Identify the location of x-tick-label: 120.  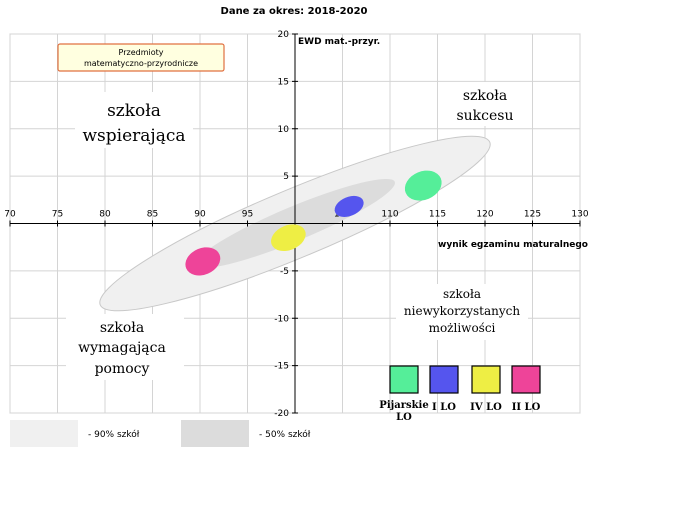
(484, 215).